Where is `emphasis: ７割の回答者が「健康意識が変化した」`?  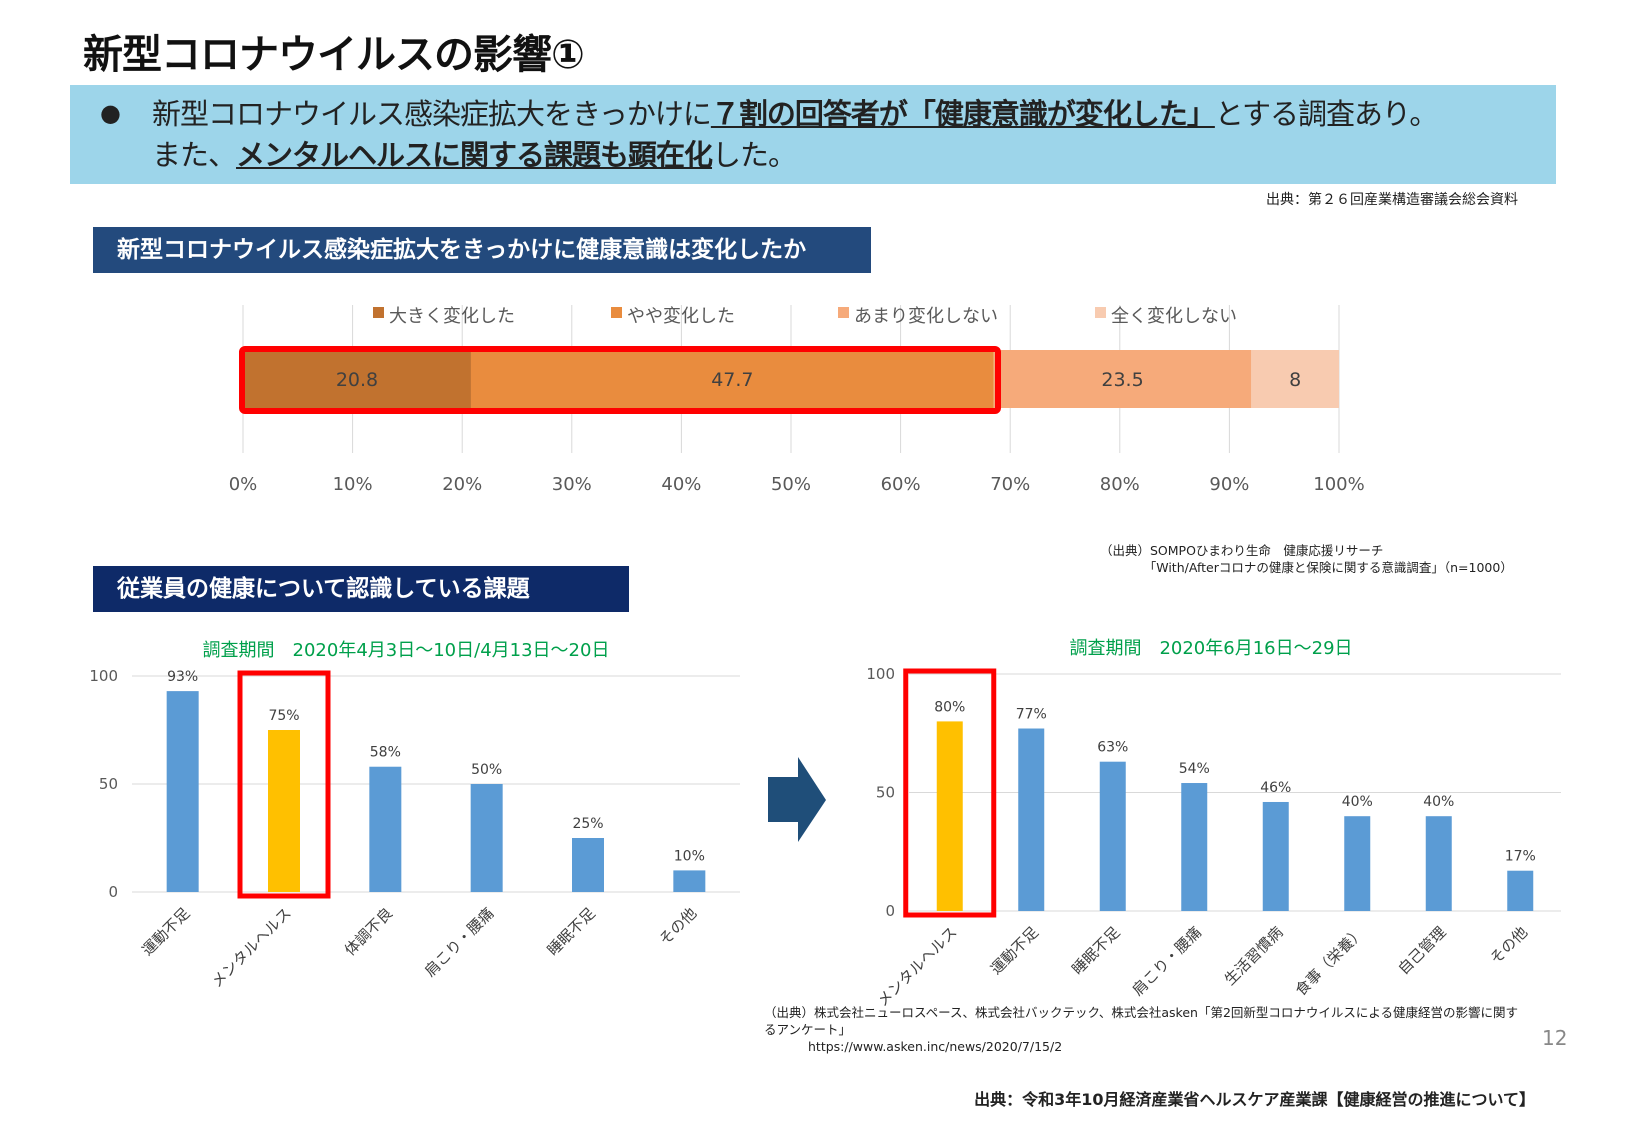
emphasis: ７割の回答者が「健康意識が変化した」 is located at coordinates (963, 114).